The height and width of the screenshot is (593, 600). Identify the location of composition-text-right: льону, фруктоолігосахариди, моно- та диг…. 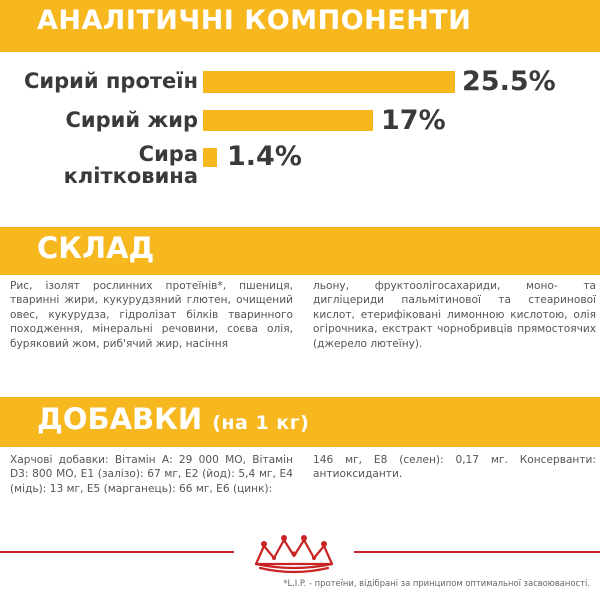
(454, 315).